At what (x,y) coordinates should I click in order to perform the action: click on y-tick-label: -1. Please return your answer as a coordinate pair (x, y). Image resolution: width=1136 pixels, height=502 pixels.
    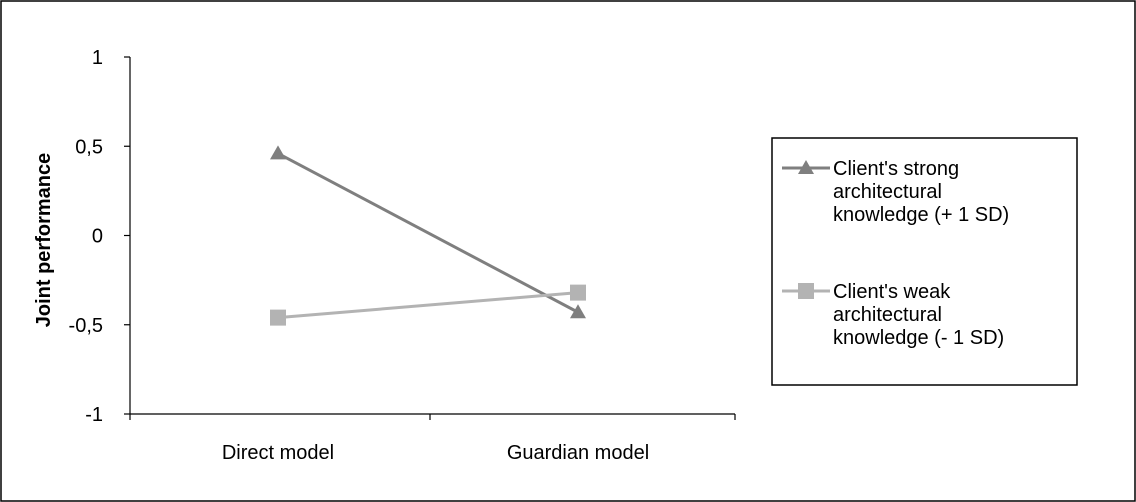
    Looking at the image, I should click on (94, 415).